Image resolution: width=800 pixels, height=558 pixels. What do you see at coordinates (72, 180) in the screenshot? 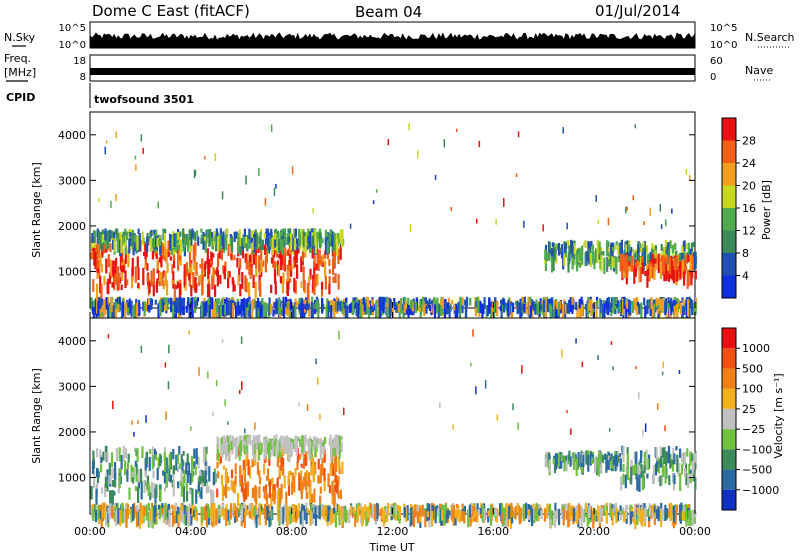
I see `y-tick-label: 3000` at bounding box center [72, 180].